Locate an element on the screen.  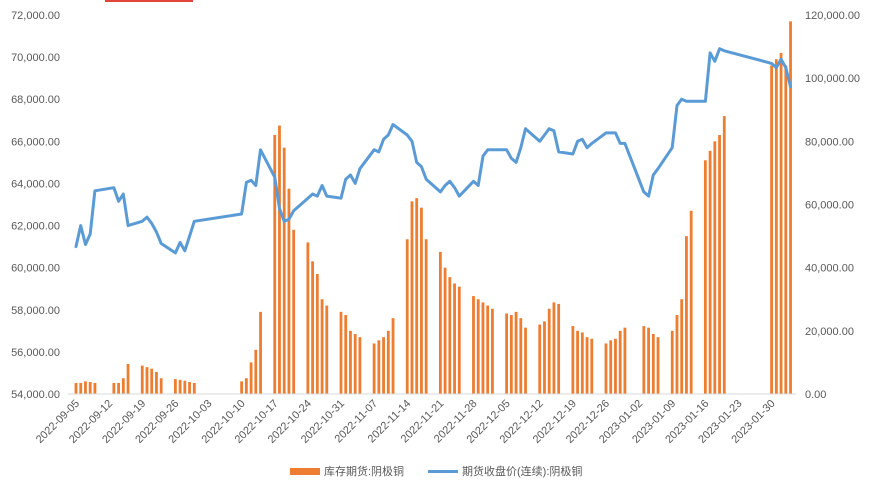
y-right-tick-label: 20,000.00 is located at coordinates (829, 332).